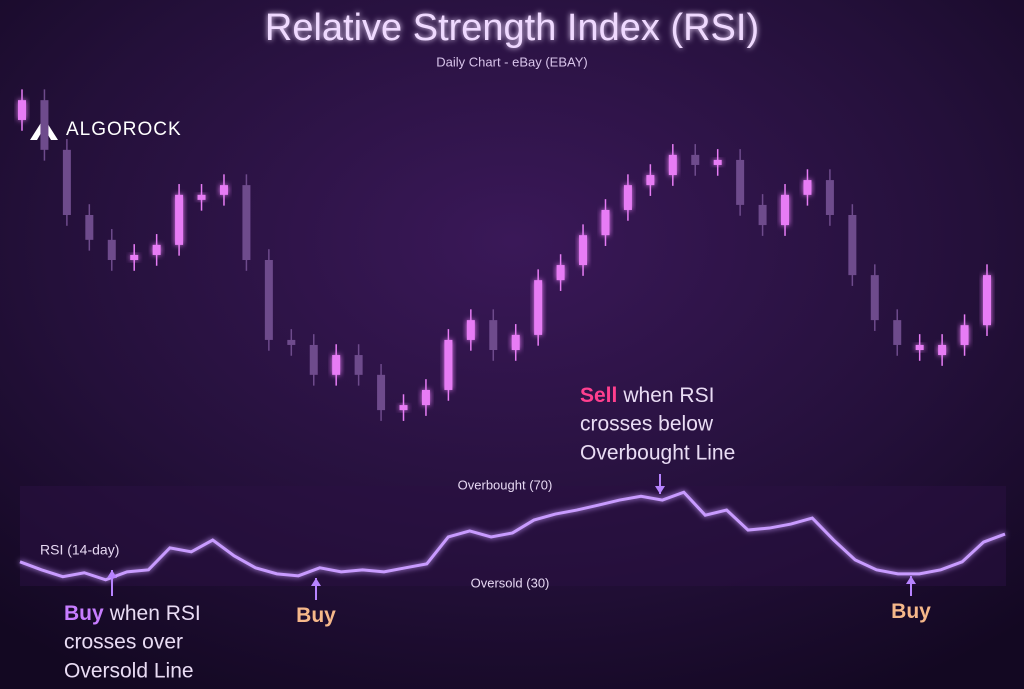 The width and height of the screenshot is (1024, 689). Describe the element at coordinates (124, 129) in the screenshot. I see `brand: ALGOROCK` at that location.